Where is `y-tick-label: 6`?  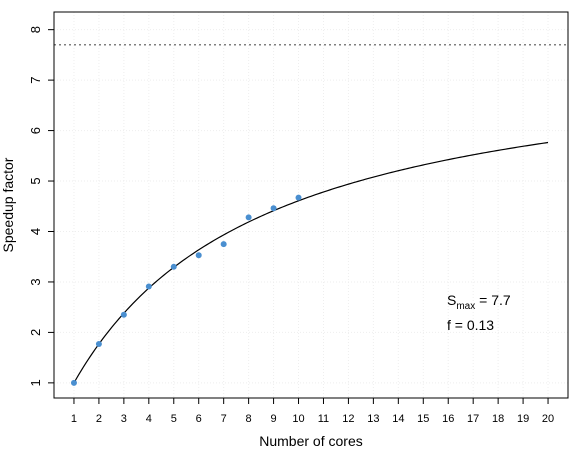 y-tick-label: 6 is located at coordinates (35, 130).